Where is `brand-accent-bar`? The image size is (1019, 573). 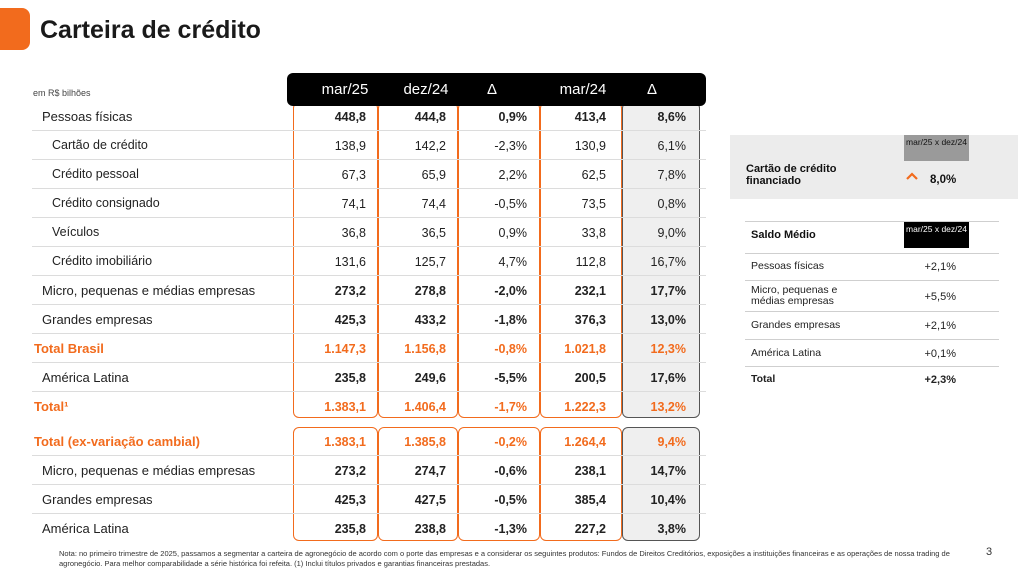
brand-accent-bar is located at coordinates (15, 29).